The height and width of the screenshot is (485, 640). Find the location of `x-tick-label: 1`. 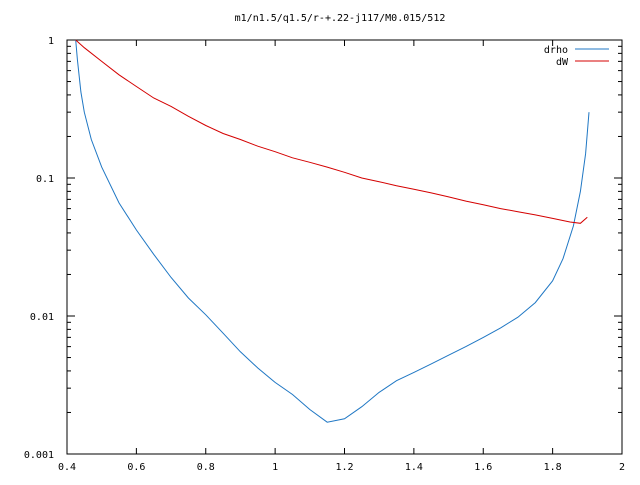

x-tick-label: 1 is located at coordinates (275, 467).